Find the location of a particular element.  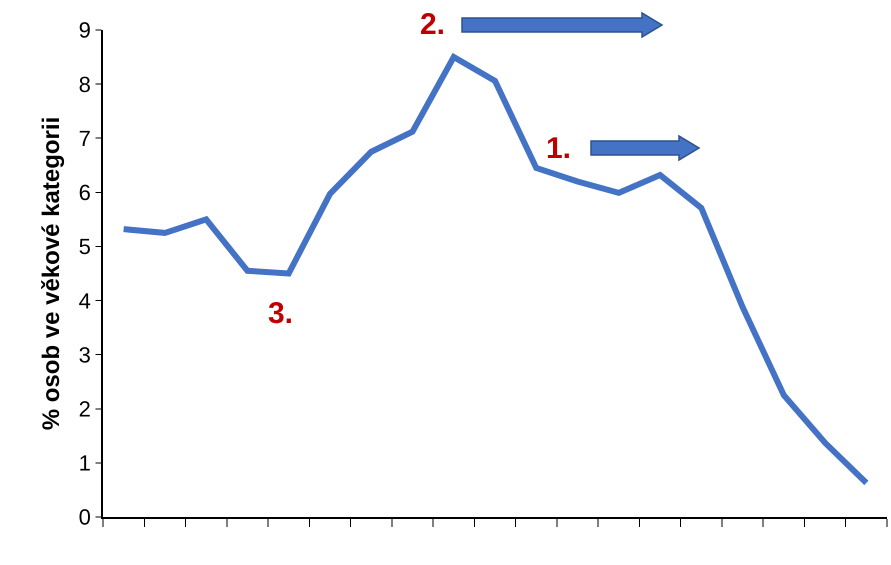

y-tick-label: 8 is located at coordinates (84, 84).